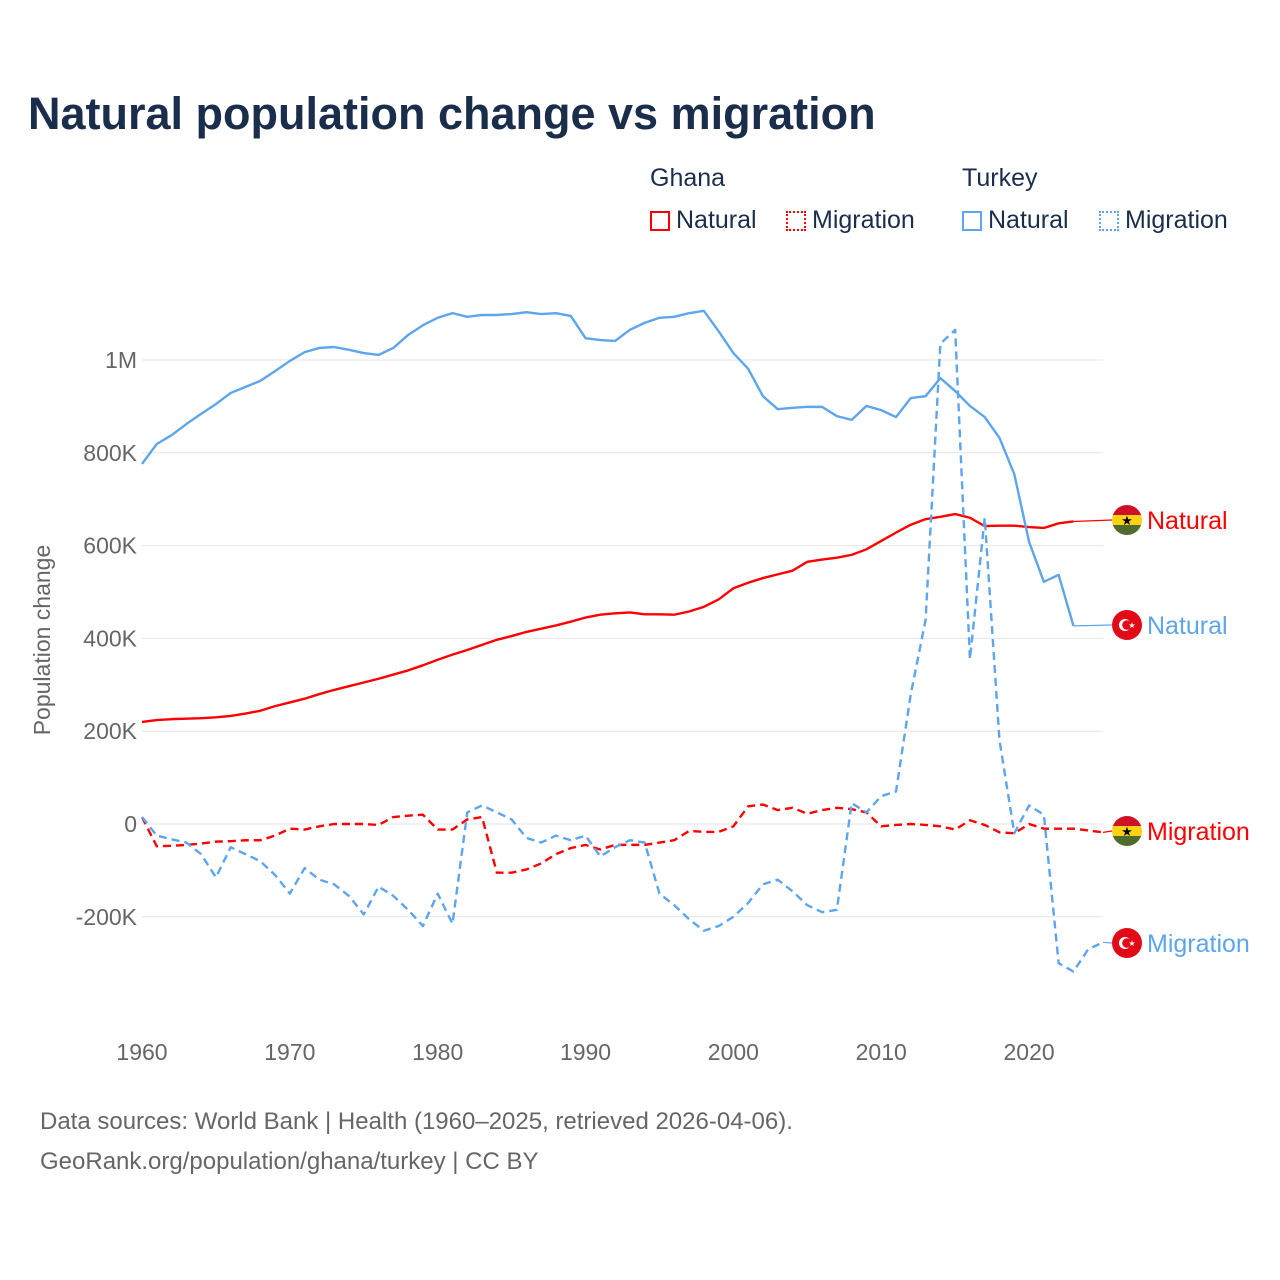 Image resolution: width=1280 pixels, height=1280 pixels. Describe the element at coordinates (437, 1052) in the screenshot. I see `x-tick-label: 1980` at that location.